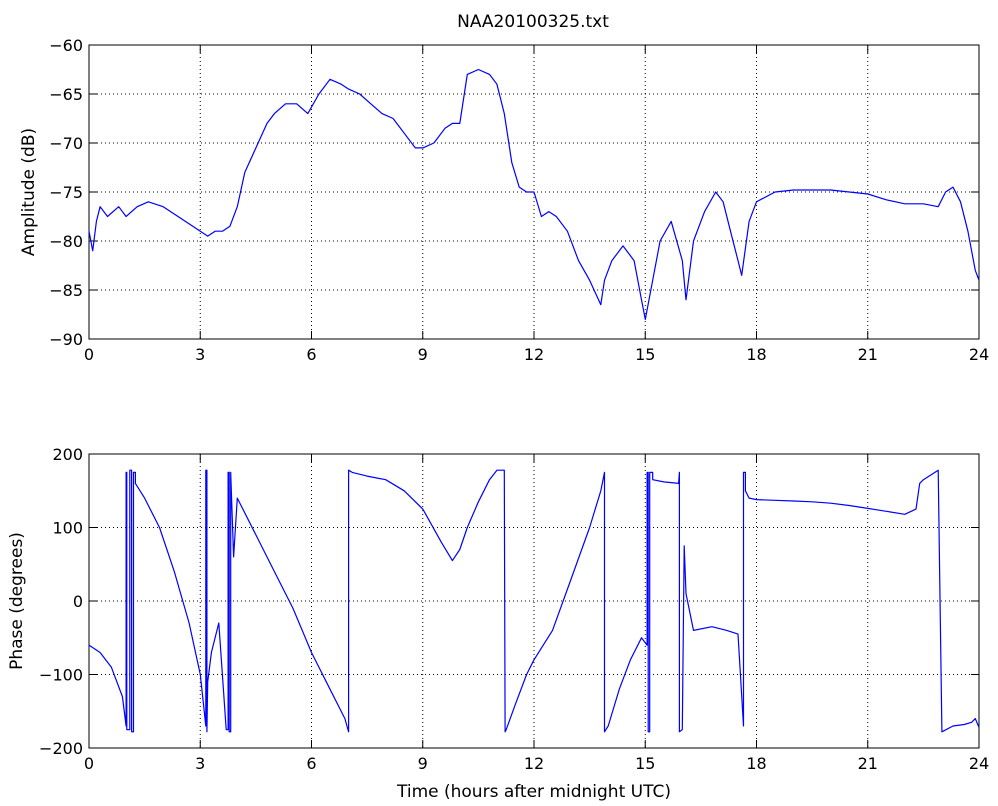  I want to click on amplitude-y-tick-label: −70, so click(66, 143).